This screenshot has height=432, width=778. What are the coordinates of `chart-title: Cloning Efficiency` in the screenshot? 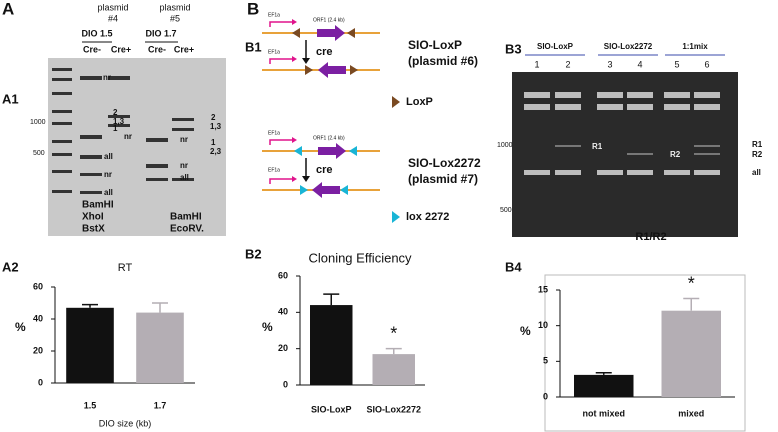 It's located at (360, 257).